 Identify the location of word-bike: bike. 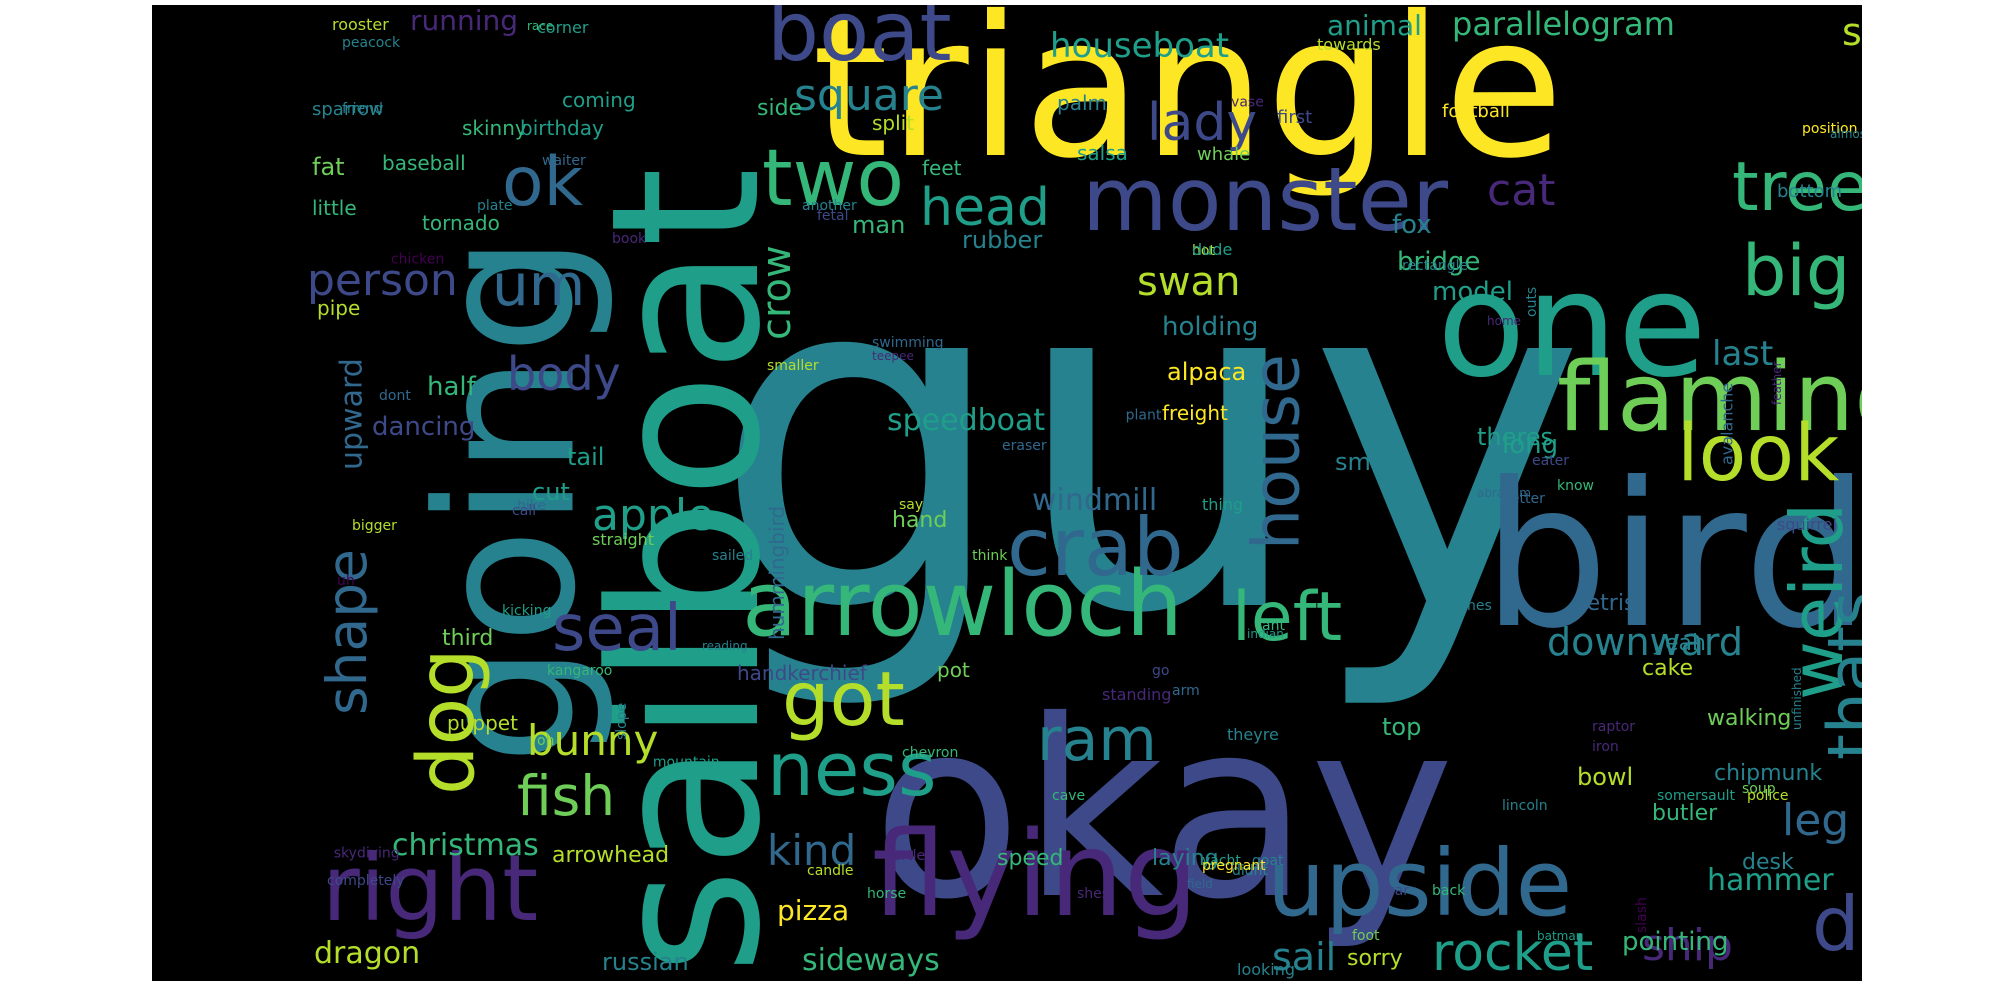
(531, 506).